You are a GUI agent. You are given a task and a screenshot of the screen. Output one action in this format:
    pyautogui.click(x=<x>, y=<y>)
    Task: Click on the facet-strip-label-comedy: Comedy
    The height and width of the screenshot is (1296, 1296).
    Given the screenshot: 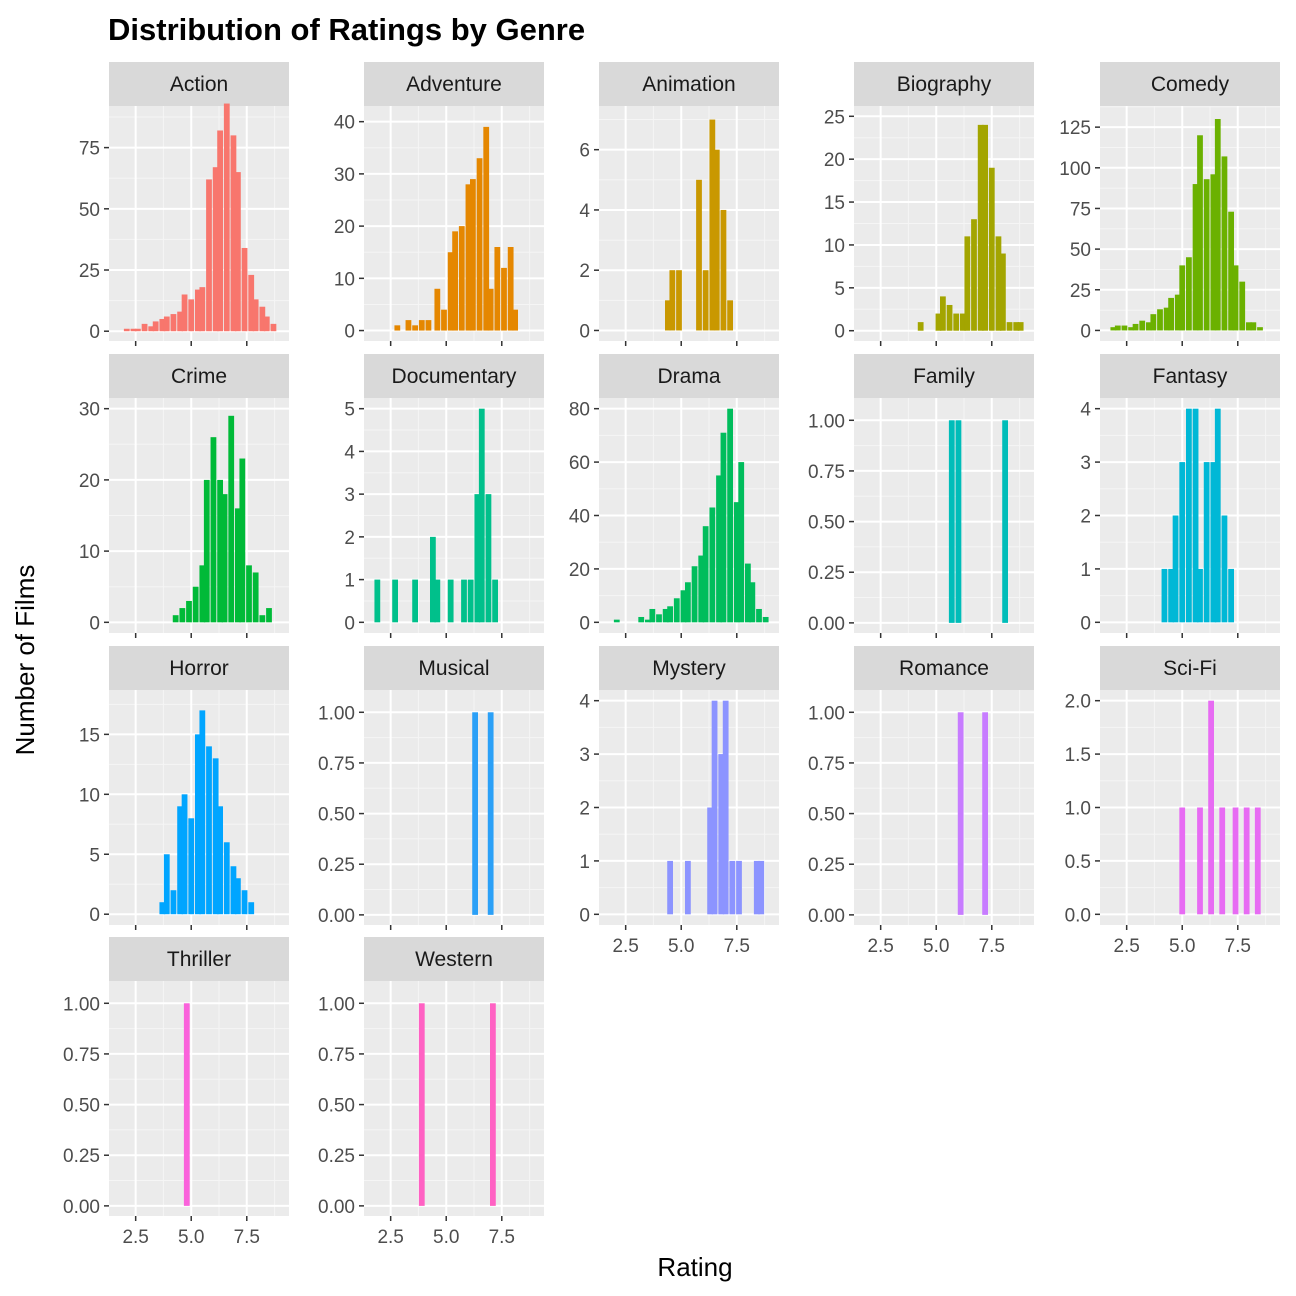 What is the action you would take?
    pyautogui.click(x=1190, y=84)
    